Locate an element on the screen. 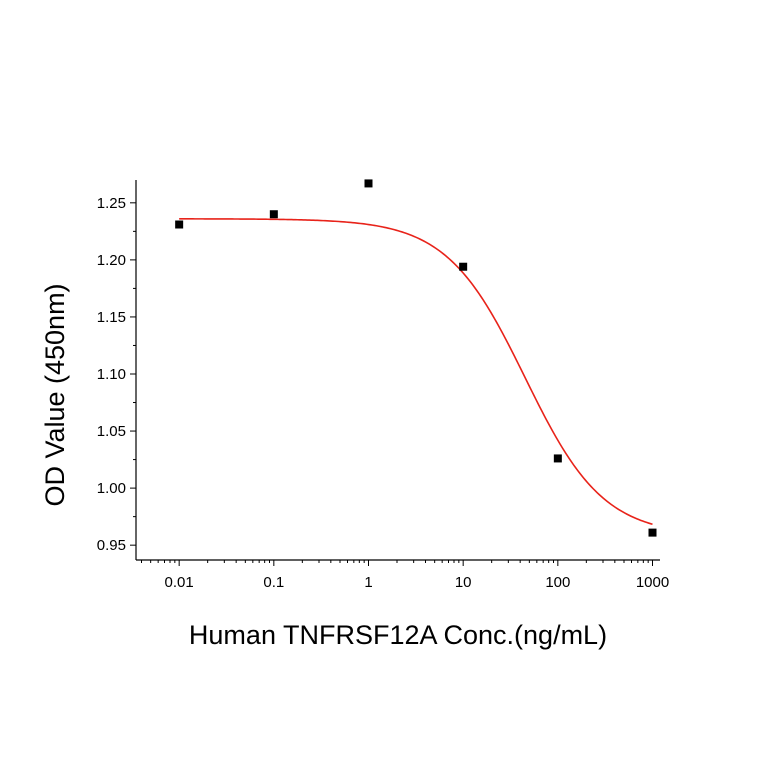 Image resolution: width=764 pixels, height=764 pixels. y-tick-label: 1.20 is located at coordinates (111, 260).